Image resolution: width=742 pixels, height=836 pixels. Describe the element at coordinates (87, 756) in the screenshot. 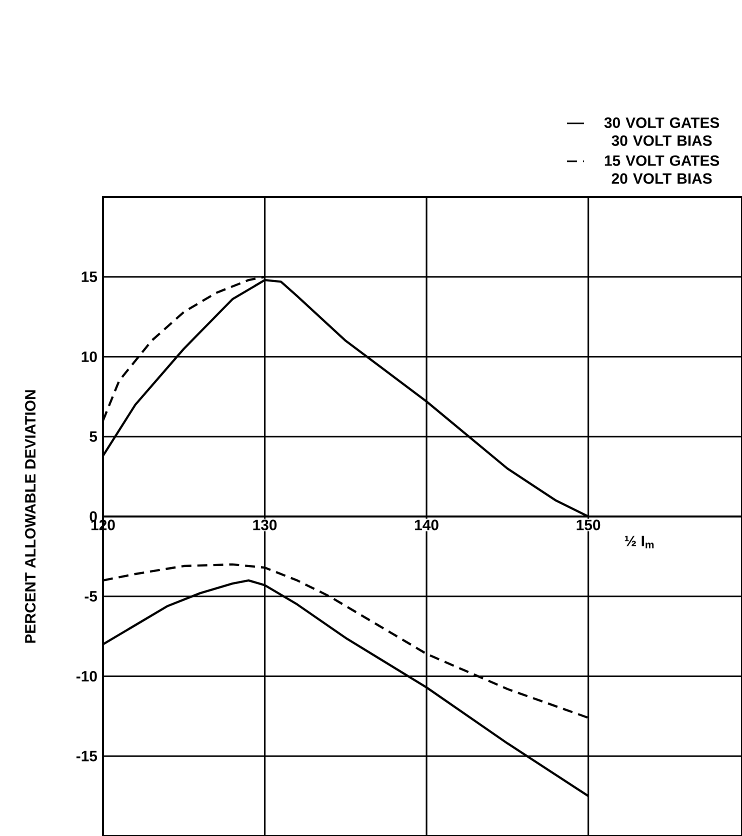

I see `y-tick-label: -15` at that location.